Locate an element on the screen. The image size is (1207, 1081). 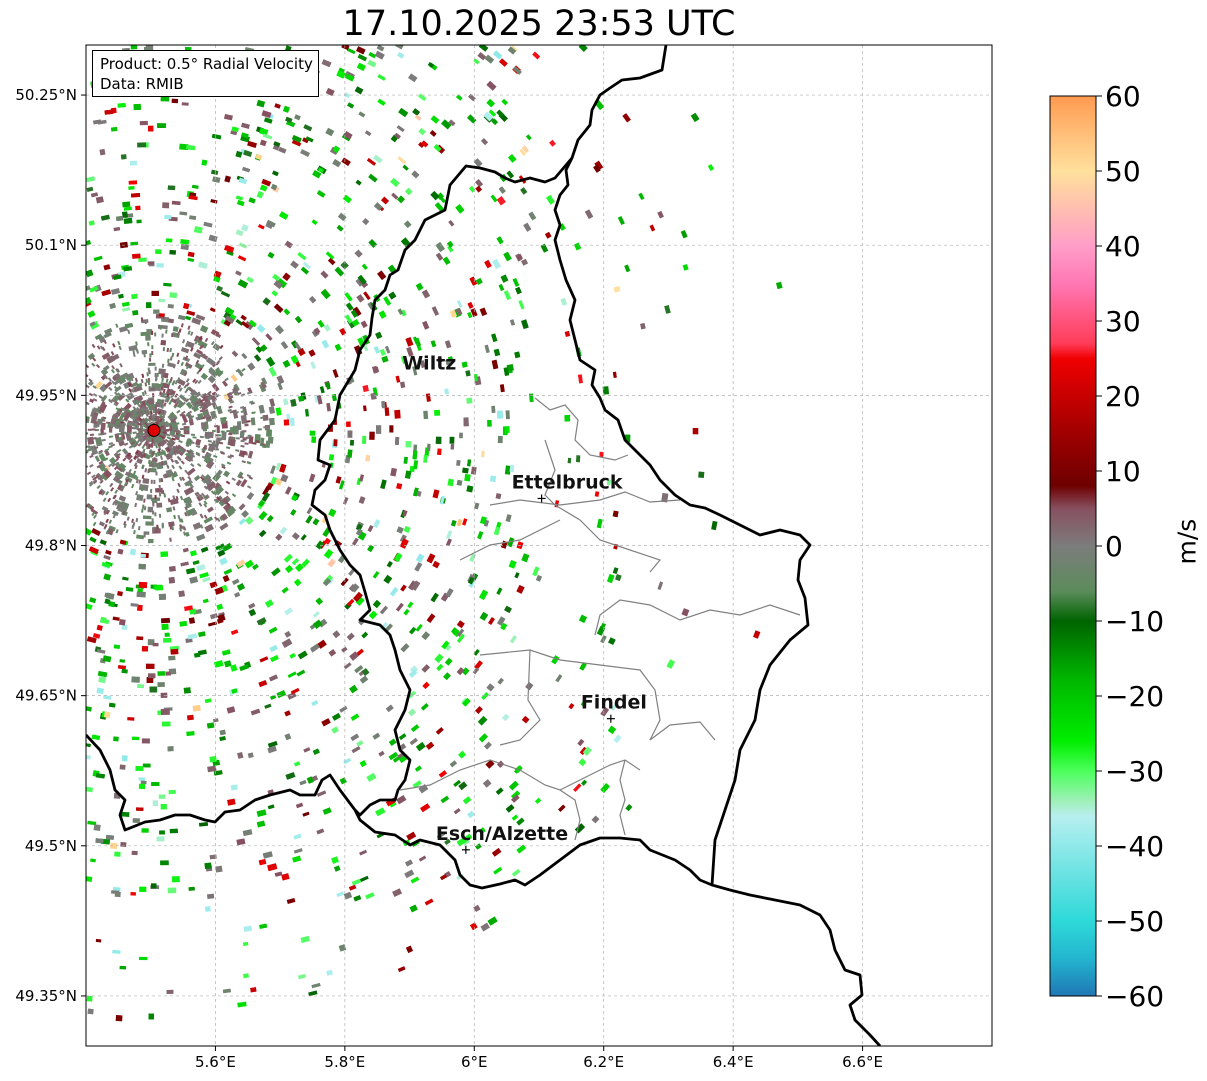
place-label: Esch/Alzette is located at coordinates (502, 834).